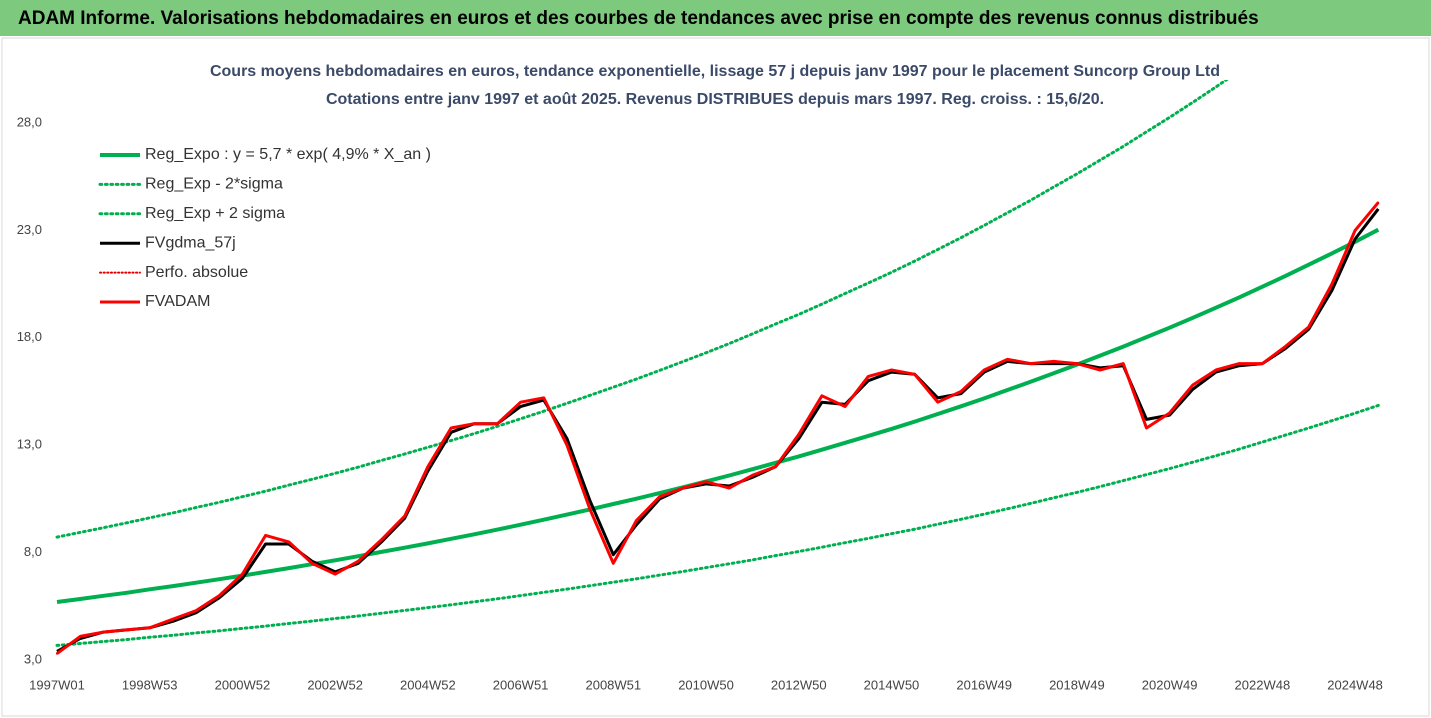 The image size is (1431, 718). Describe the element at coordinates (1170, 684) in the screenshot. I see `x-tick-label: 2020W49` at that location.